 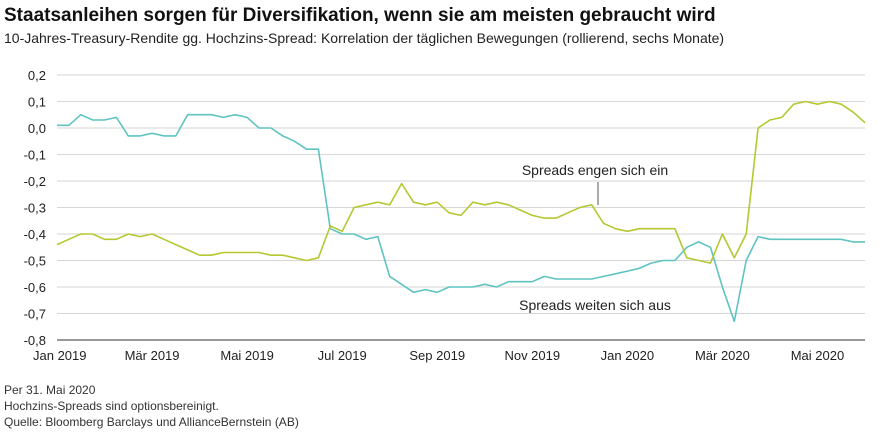 I want to click on y-tick-label: -0,1, so click(x=35, y=155).